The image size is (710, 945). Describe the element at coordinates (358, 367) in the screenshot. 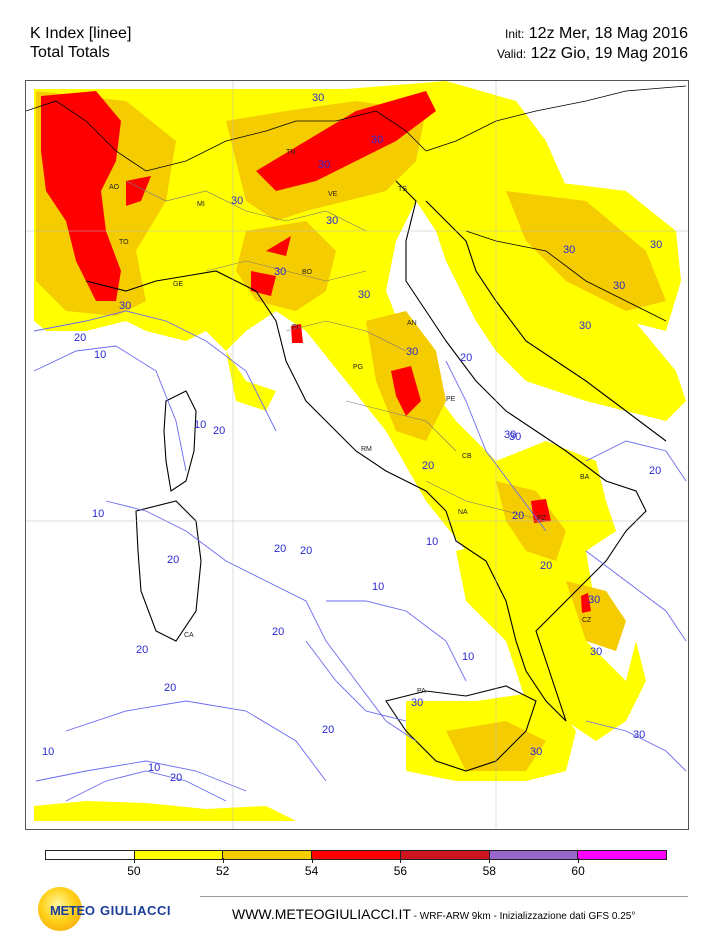

I see `city-label-pg: PG` at that location.